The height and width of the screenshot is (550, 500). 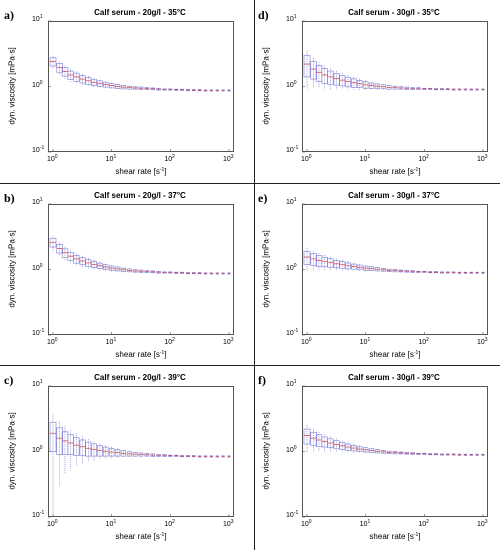 I want to click on boxplot-svg, so click(x=393, y=86).